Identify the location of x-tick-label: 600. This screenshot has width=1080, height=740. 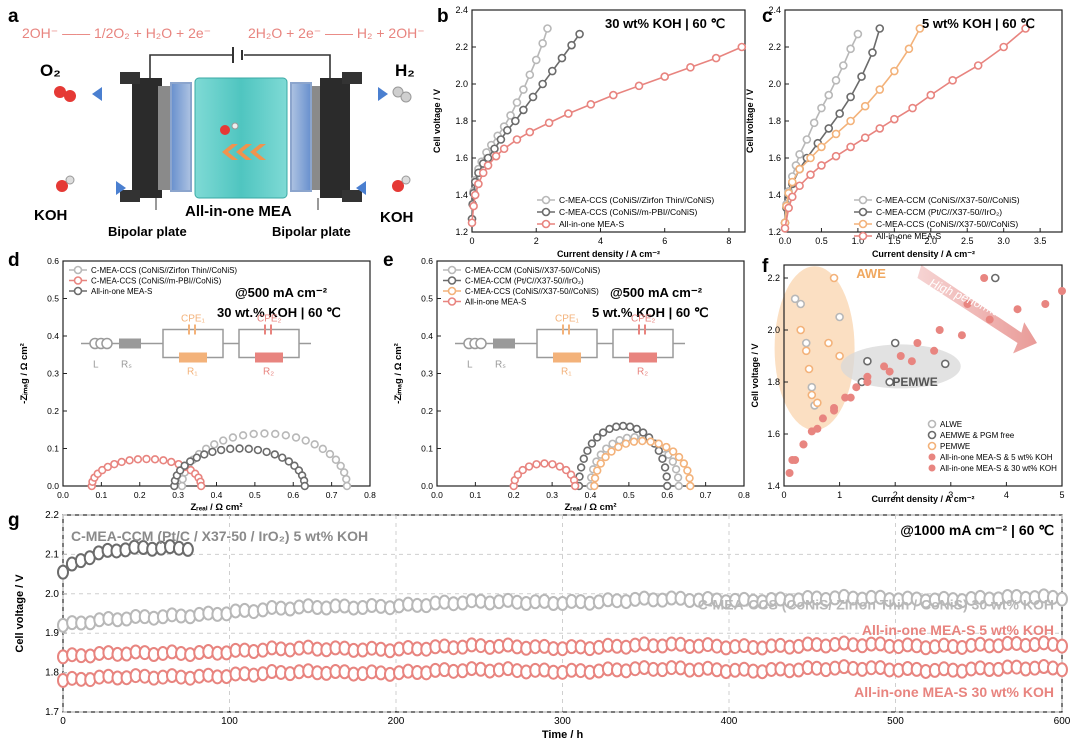
(1062, 721).